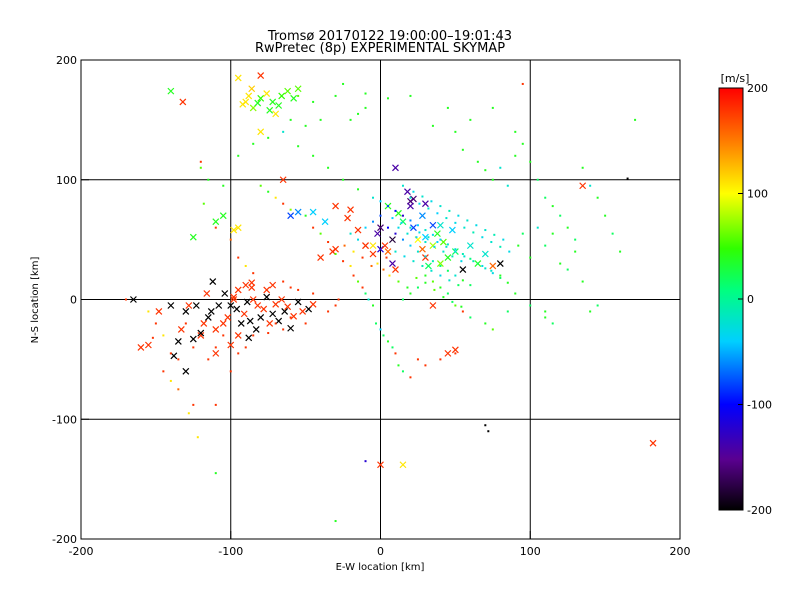 The height and width of the screenshot is (600, 800). Describe the element at coordinates (380, 551) in the screenshot. I see `x-tick-label: 0` at that location.